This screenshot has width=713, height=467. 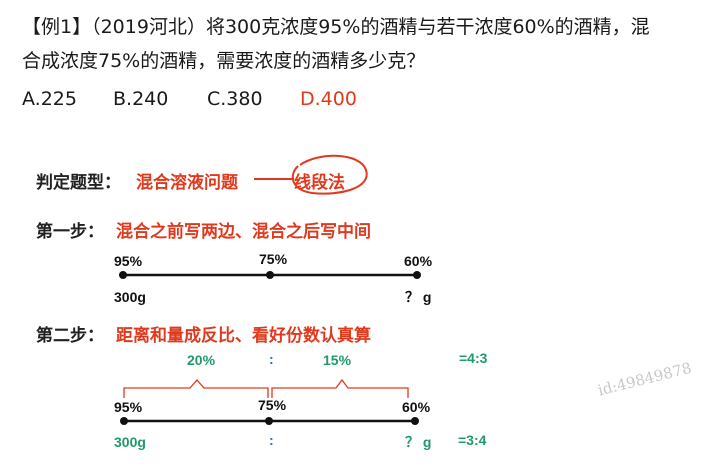 I want to click on line1-left-amount: 300g, so click(x=130, y=297).